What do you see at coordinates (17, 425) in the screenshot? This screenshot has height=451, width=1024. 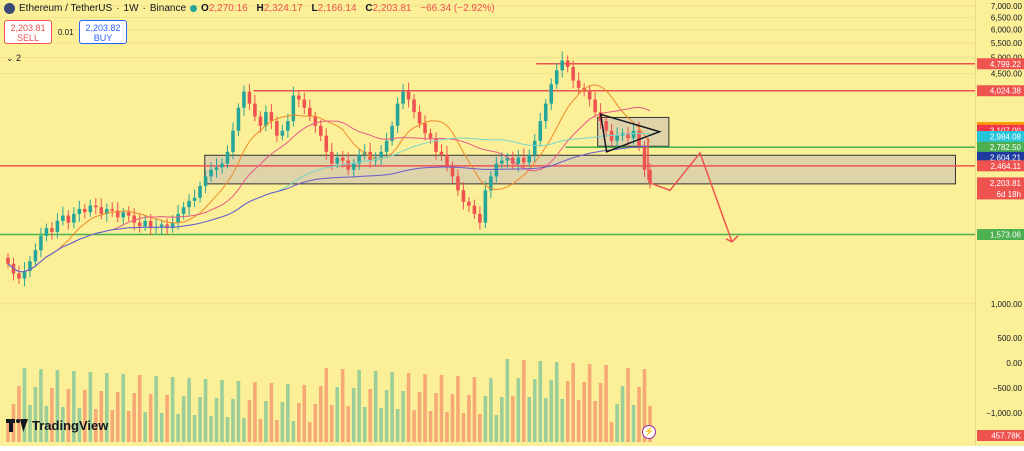 I see `tradingview-icon` at bounding box center [17, 425].